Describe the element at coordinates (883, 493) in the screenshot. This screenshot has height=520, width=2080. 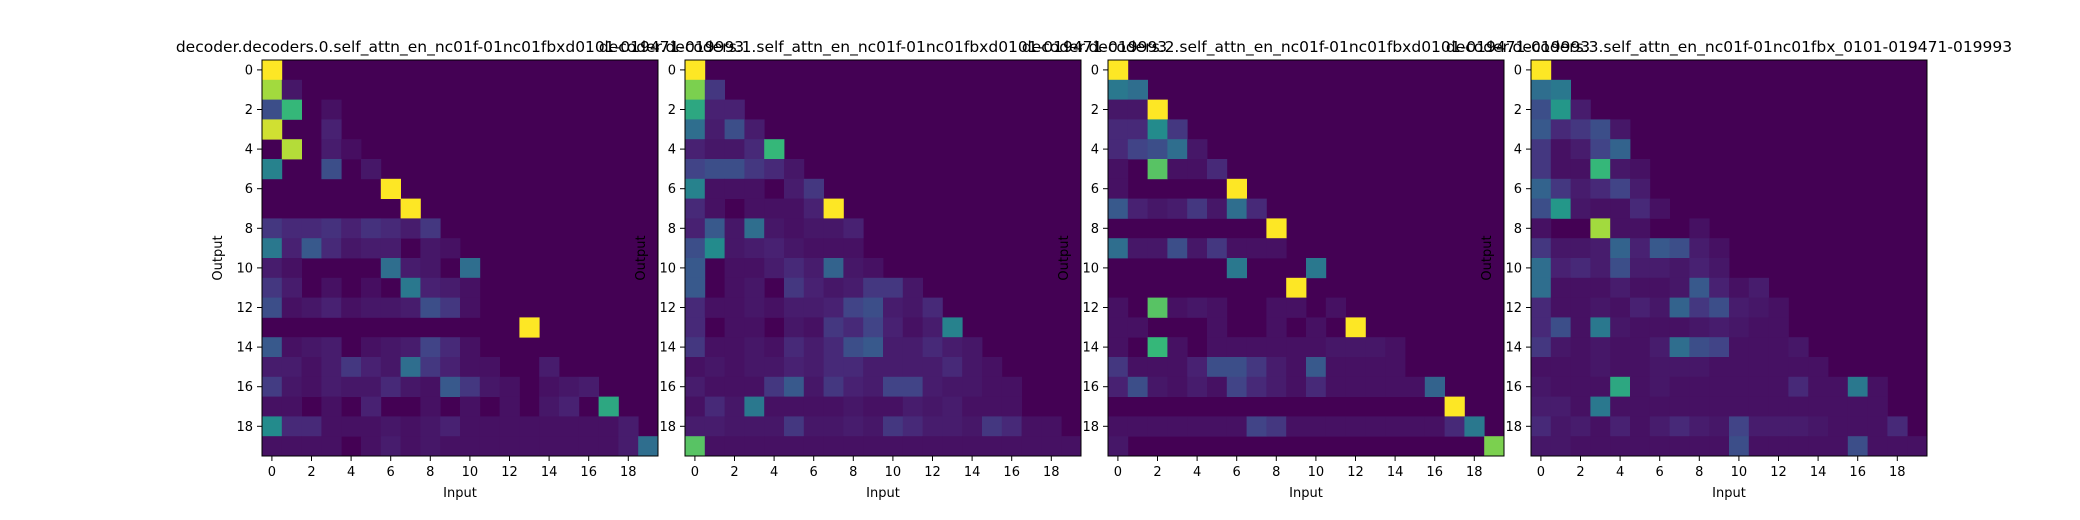
I see `x-axis-label: Input` at that location.